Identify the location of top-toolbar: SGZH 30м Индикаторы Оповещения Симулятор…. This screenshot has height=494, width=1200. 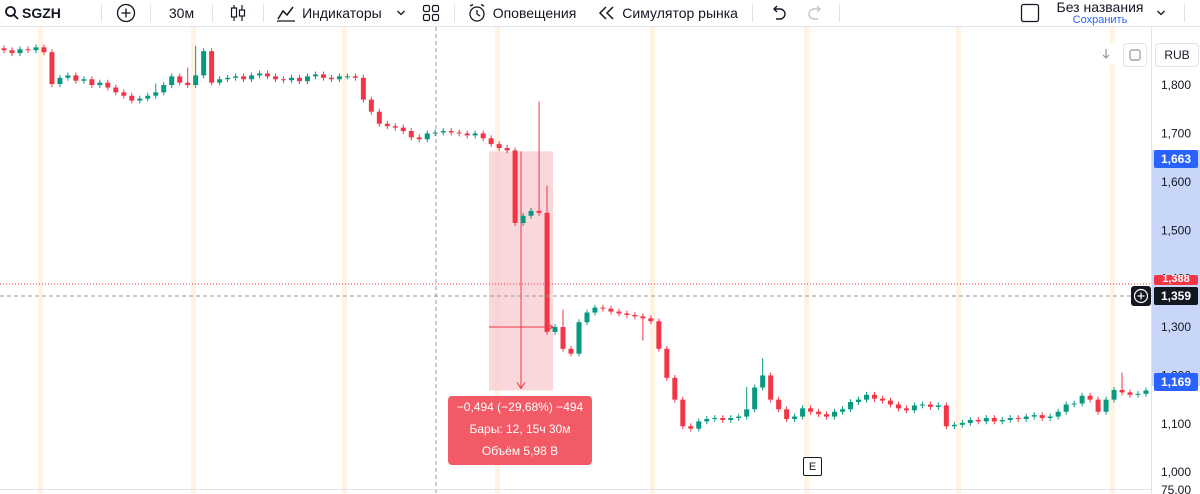
(600, 13).